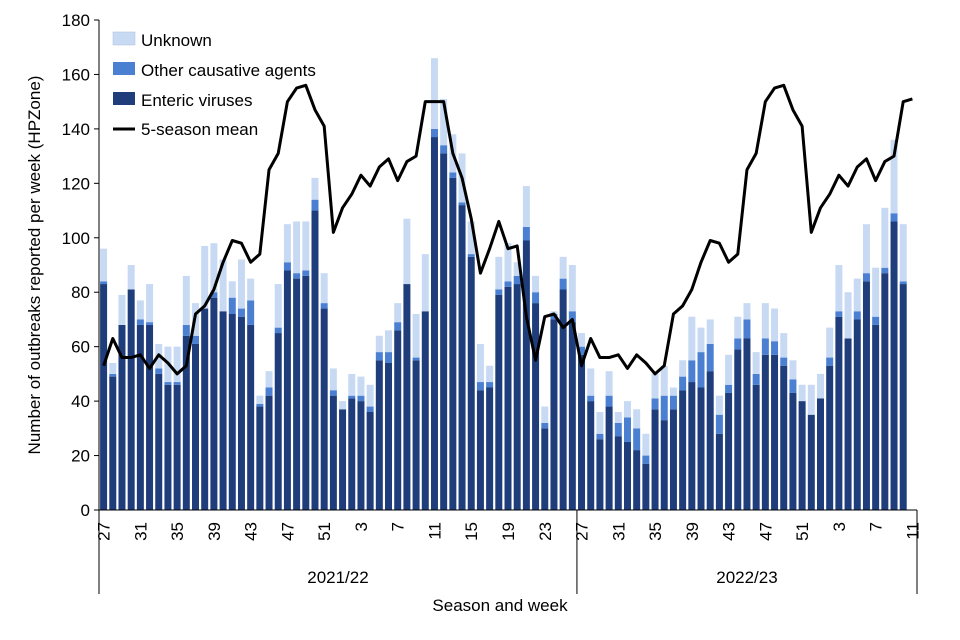 This screenshot has width=960, height=640. I want to click on legend-swatch-other, so click(124, 68).